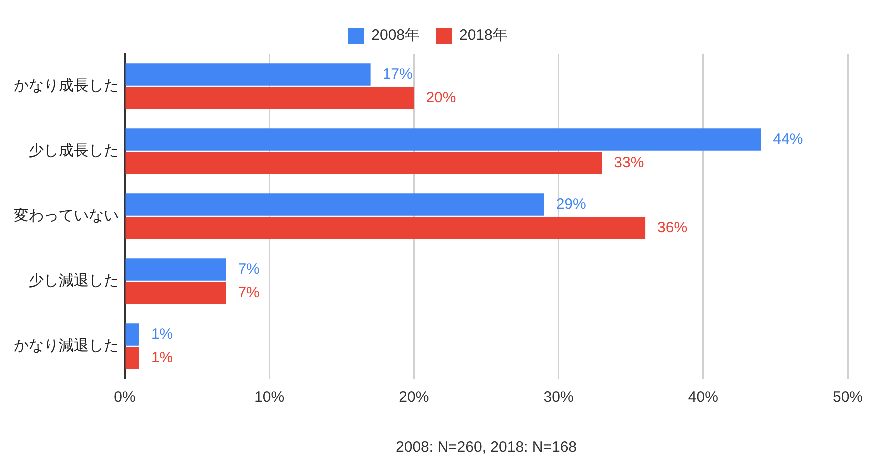 Image resolution: width=886 pixels, height=469 pixels. I want to click on x-tick-label: 50%, so click(848, 397).